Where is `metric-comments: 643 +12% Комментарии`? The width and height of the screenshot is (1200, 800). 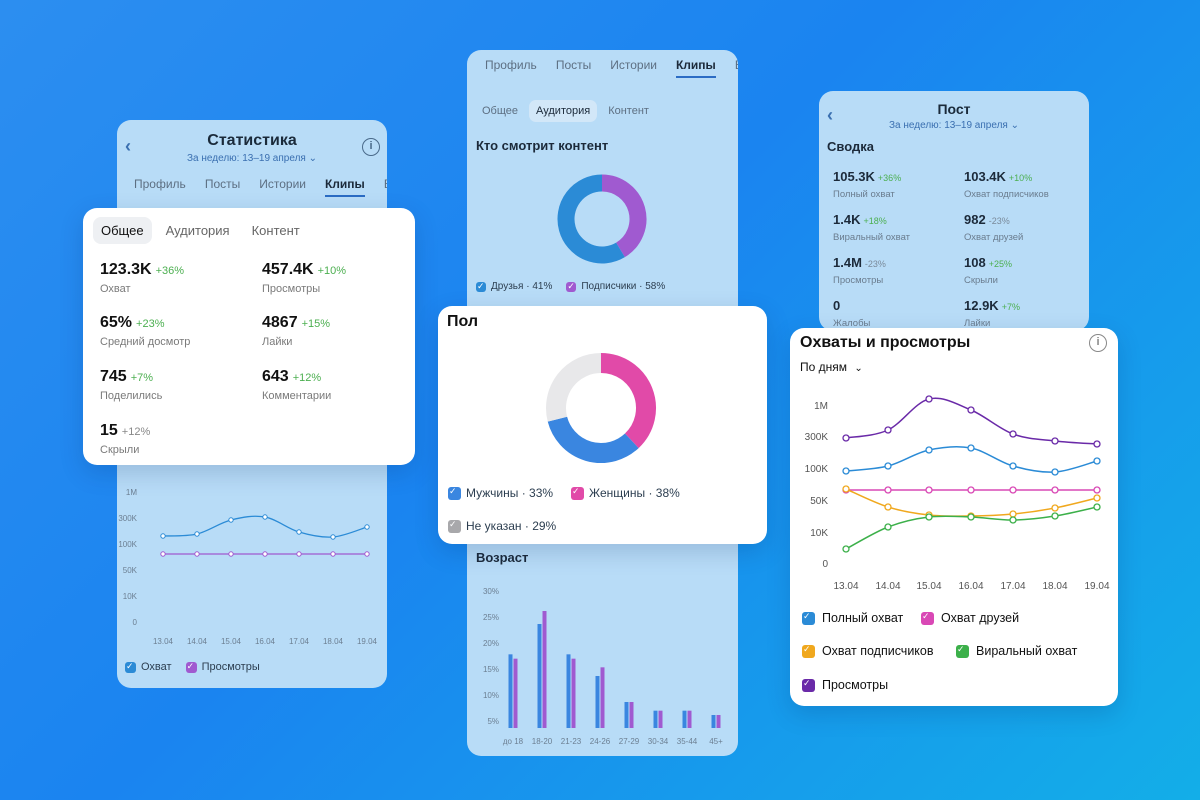 metric-comments: 643 +12% Комментарии is located at coordinates (296, 385).